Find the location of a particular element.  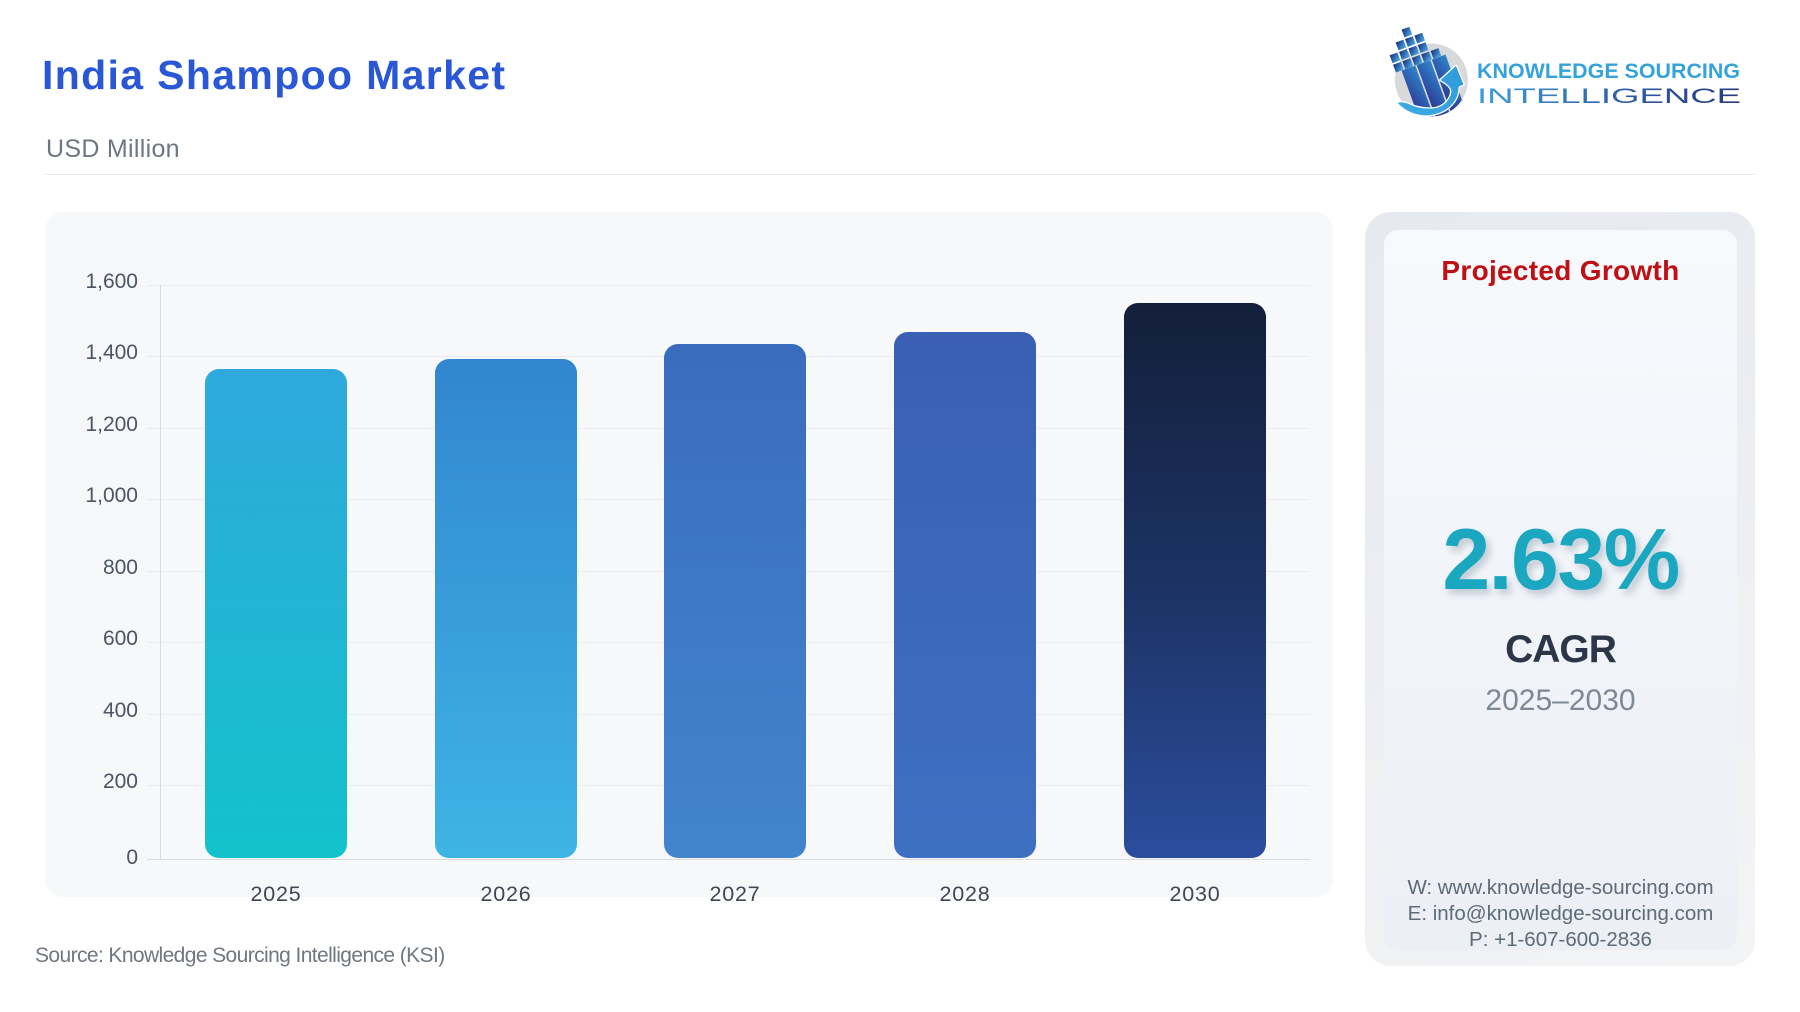

svg-text: KNOWLEDGE SOURCING is located at coordinates (1608, 71).